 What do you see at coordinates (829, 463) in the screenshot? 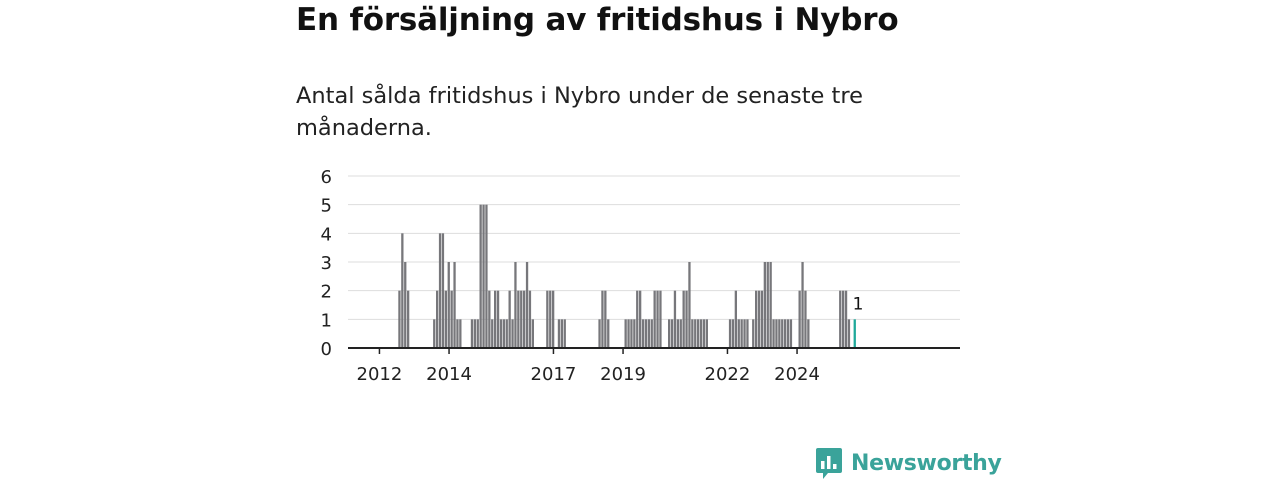
I see `newsworthy-logo-icon` at bounding box center [829, 463].